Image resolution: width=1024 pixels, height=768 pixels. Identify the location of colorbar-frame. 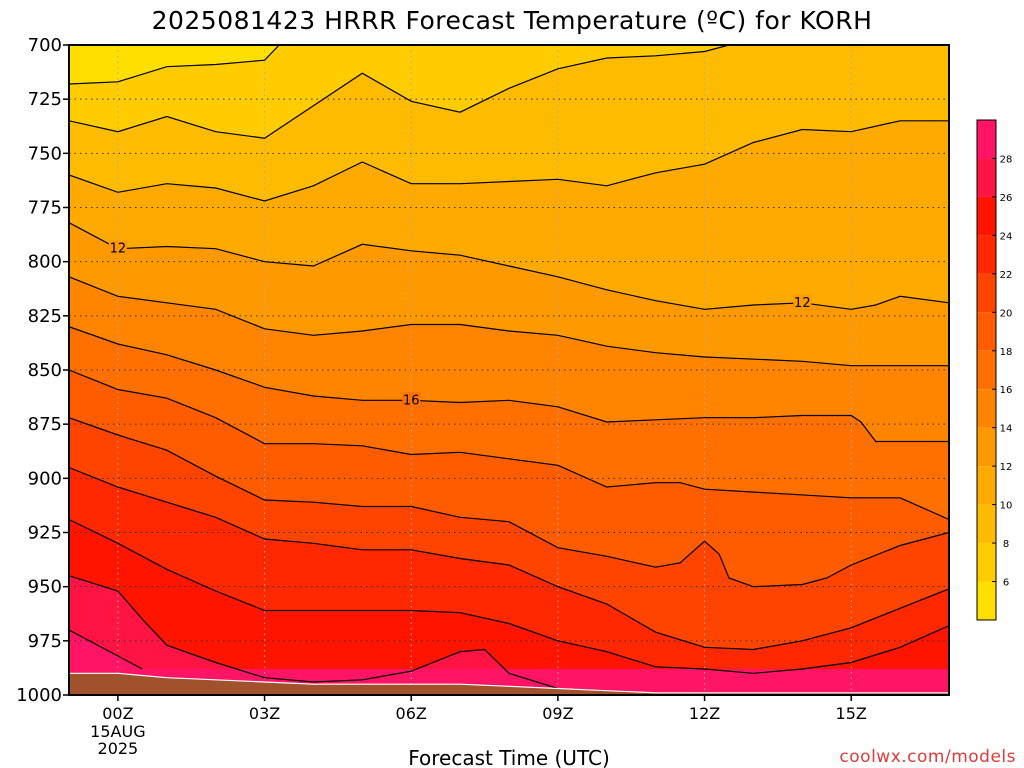
(986, 370).